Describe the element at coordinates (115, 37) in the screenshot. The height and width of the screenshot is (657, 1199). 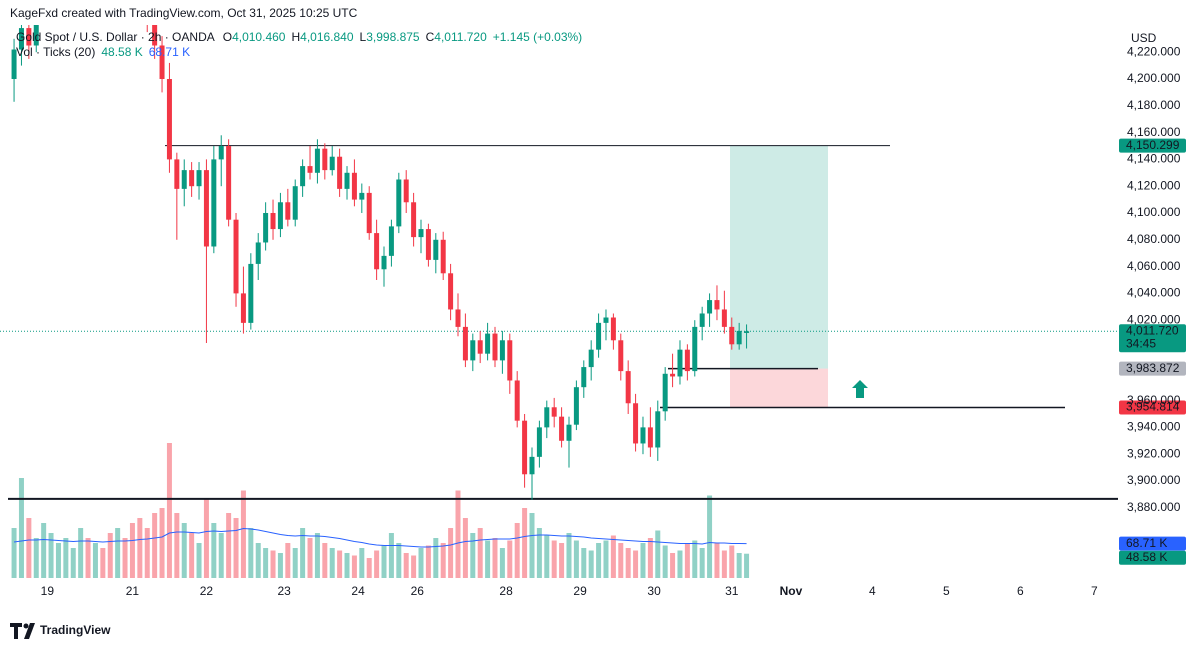
I see `symbol: Gold Spot / U.S. Dollar · 2h · OANDA` at that location.